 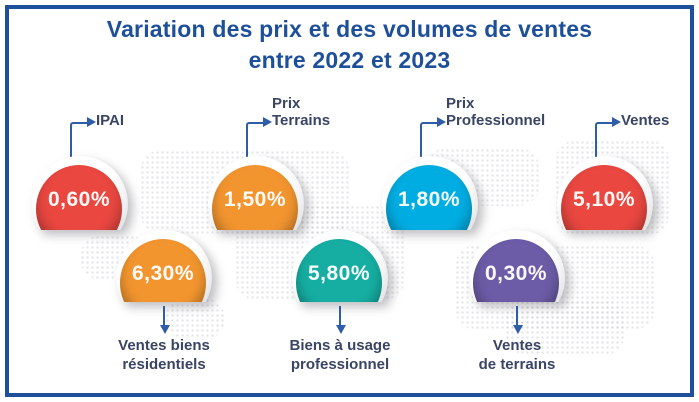 I want to click on kpi-ball: 0,60%, so click(x=80, y=193).